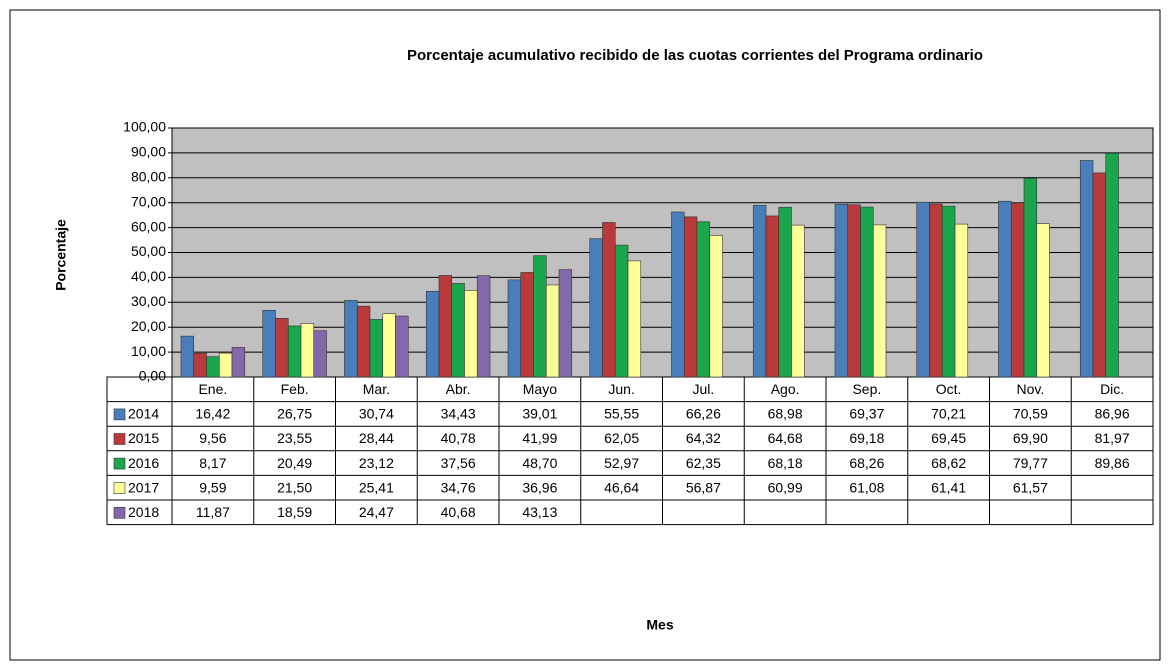 The height and width of the screenshot is (669, 1170). Describe the element at coordinates (621, 389) in the screenshot. I see `x-tick-label: Jun.` at that location.